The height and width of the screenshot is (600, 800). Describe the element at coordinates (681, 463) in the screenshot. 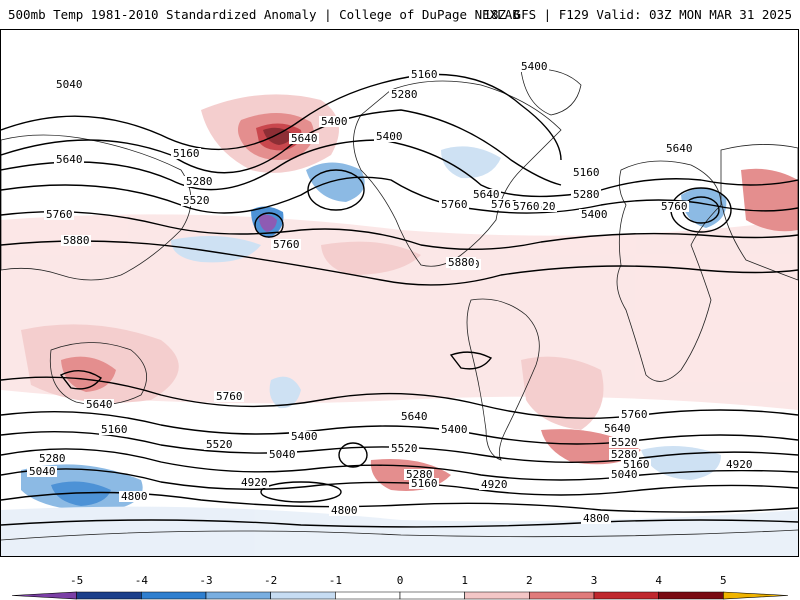

I see `anomaly-cool-sindian` at that location.